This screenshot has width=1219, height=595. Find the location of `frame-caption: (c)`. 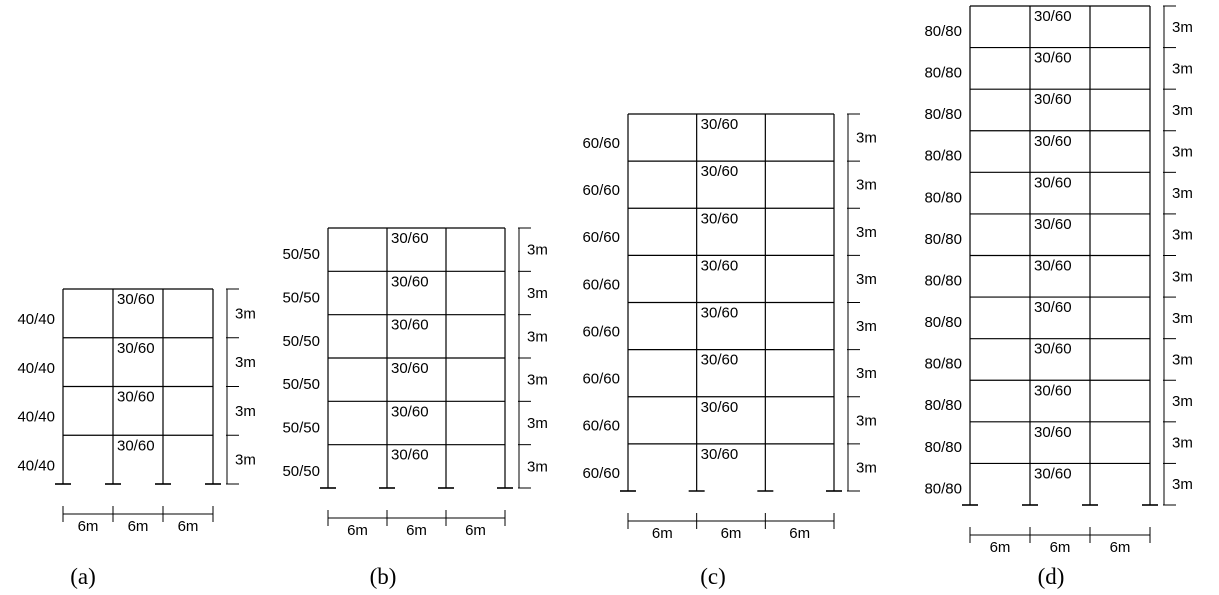

frame-caption: (c) is located at coordinates (713, 576).